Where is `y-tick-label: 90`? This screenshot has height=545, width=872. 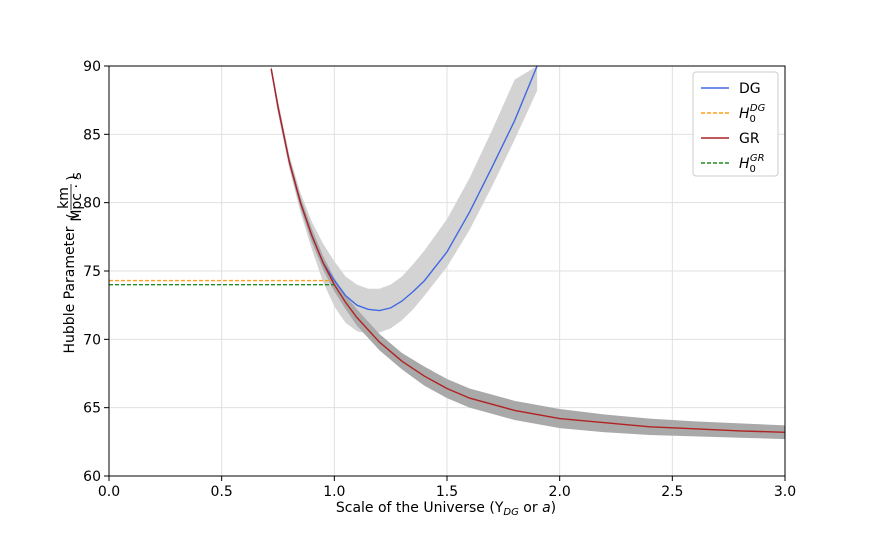
y-tick-label: 90 is located at coordinates (92, 67).